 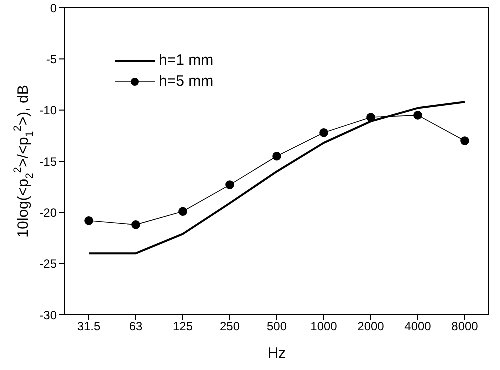 I want to click on x-axis-title: Hz, so click(x=277, y=353).